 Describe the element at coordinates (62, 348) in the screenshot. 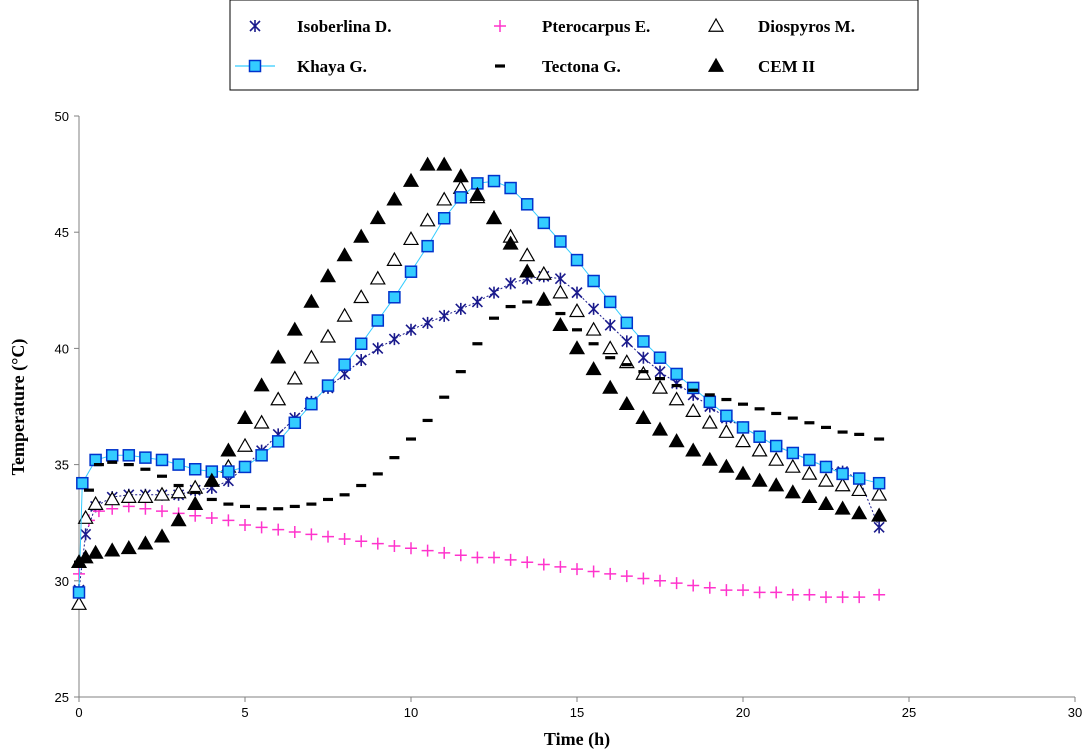

I see `y-tick-label: 40` at that location.